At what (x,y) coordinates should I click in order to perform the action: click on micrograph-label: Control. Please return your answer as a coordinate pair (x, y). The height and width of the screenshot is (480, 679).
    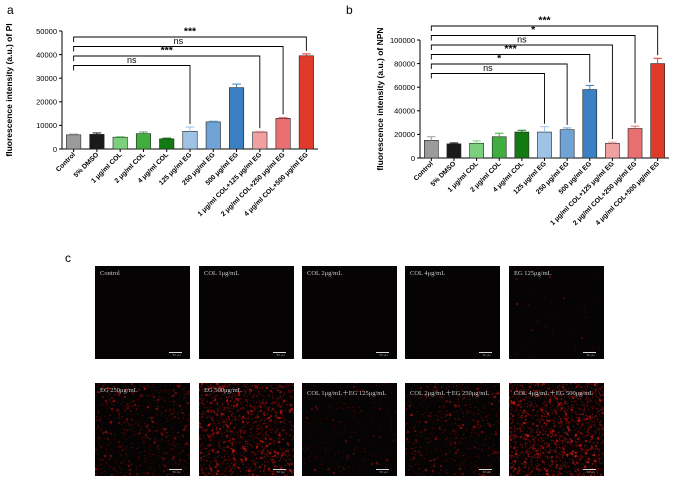
    Looking at the image, I should click on (110, 273).